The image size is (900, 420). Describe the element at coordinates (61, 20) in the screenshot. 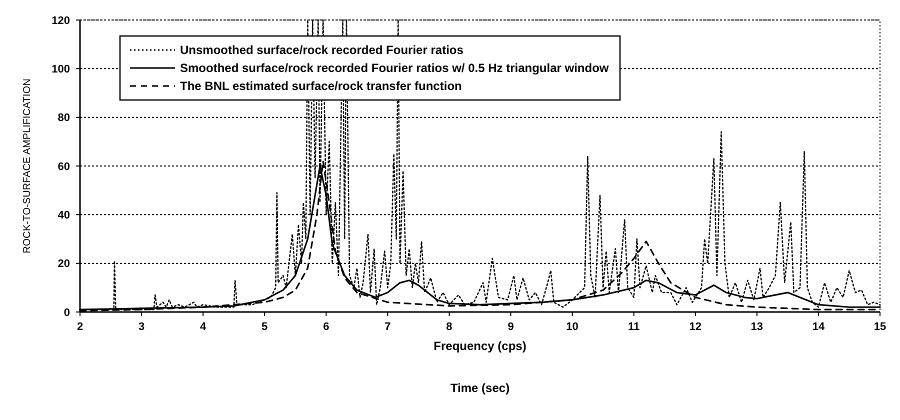

I see `y-tick-label: 120` at that location.